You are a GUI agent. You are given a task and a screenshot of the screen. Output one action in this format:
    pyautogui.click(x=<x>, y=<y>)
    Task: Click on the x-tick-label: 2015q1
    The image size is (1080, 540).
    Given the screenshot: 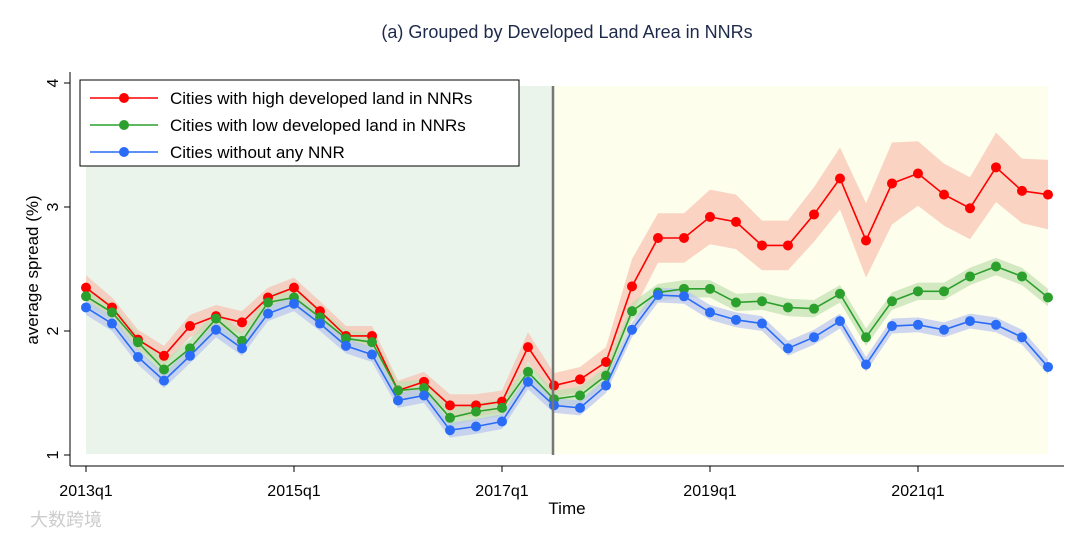 What is the action you would take?
    pyautogui.click(x=293, y=491)
    